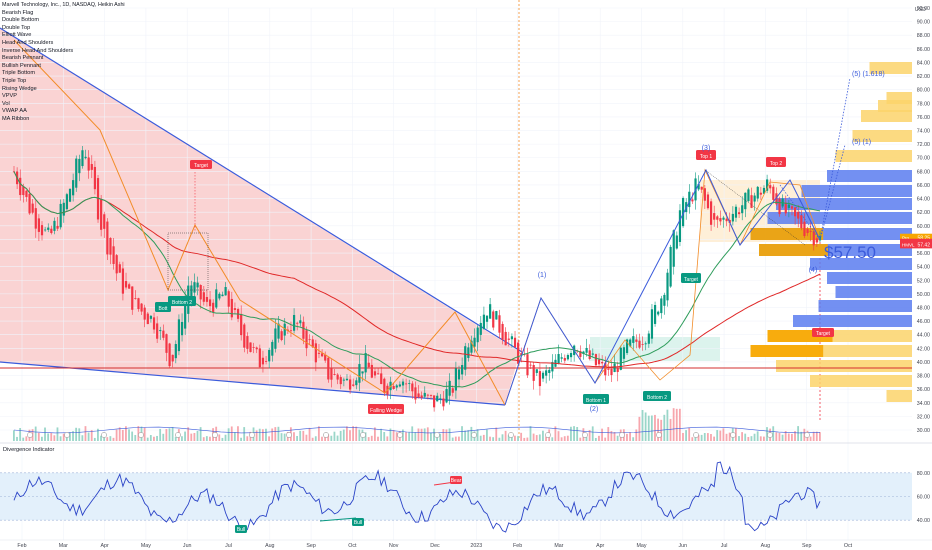  I want to click on price-badge-bg, so click(916, 237).